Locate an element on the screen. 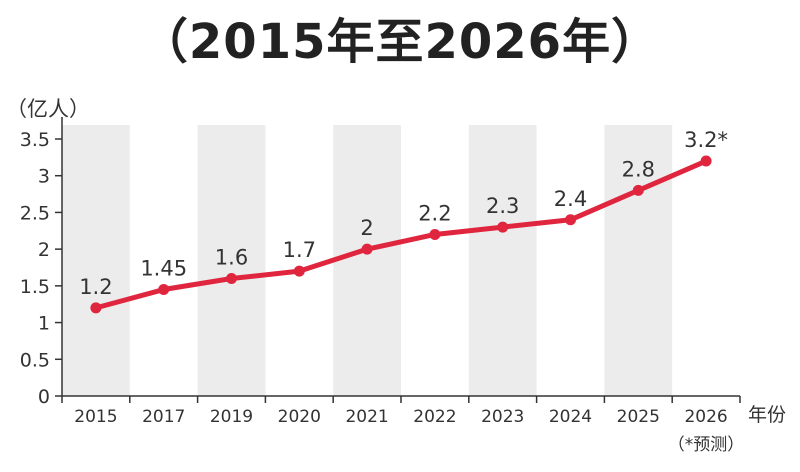 This screenshot has height=472, width=800. y-tick-label: 3 is located at coordinates (44, 177).